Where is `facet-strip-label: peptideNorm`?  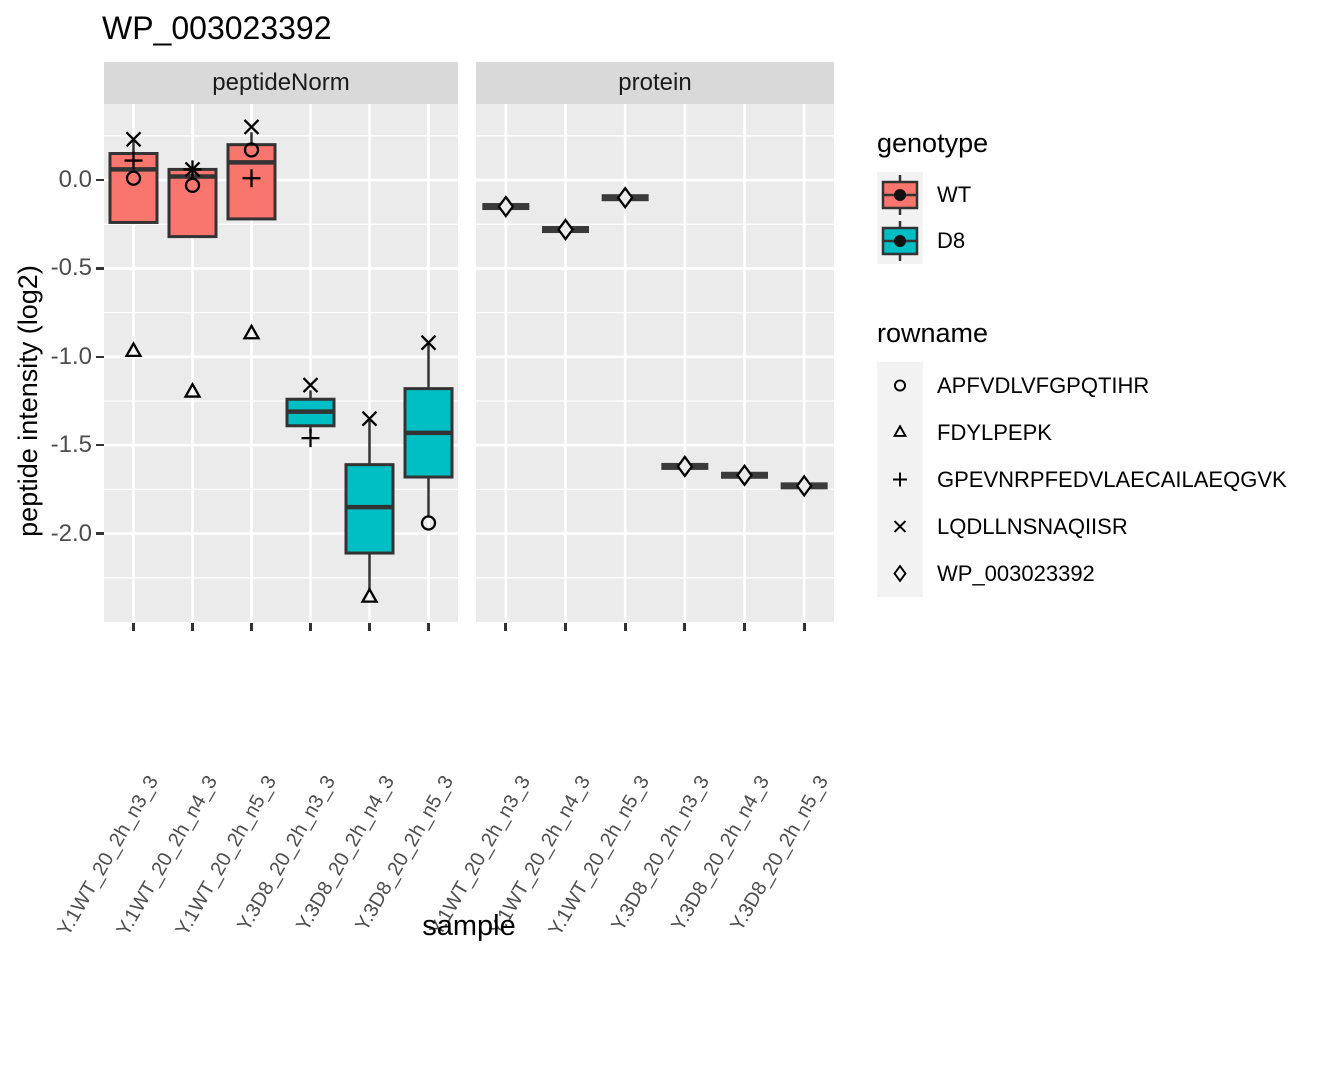
facet-strip-label: peptideNorm is located at coordinates (281, 82).